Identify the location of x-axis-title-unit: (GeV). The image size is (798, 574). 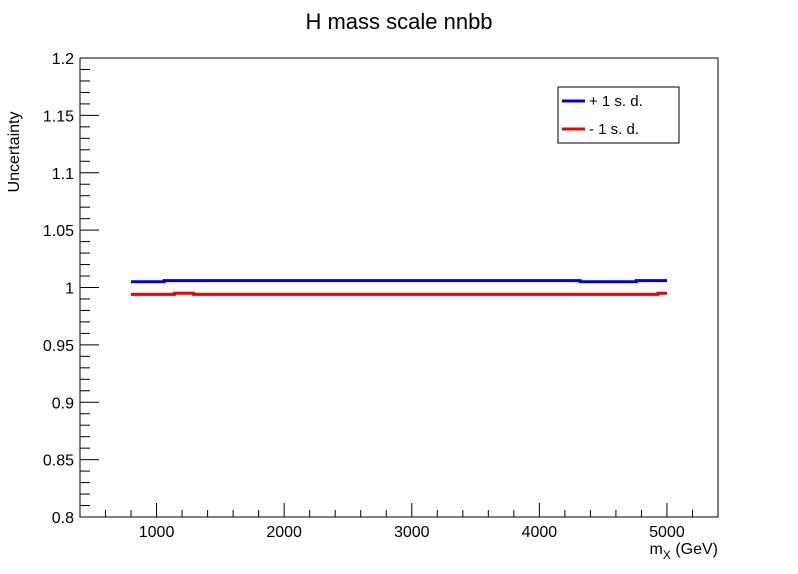
(694, 549).